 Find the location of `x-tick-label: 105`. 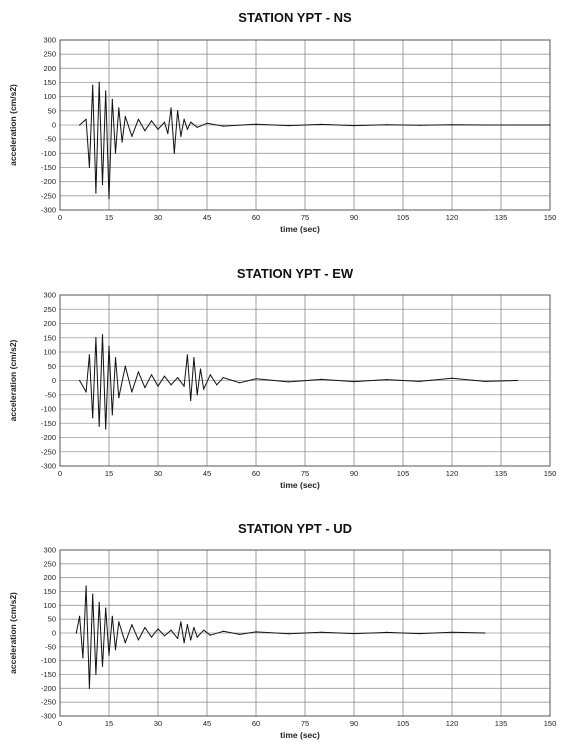

x-tick-label: 105 is located at coordinates (403, 723).